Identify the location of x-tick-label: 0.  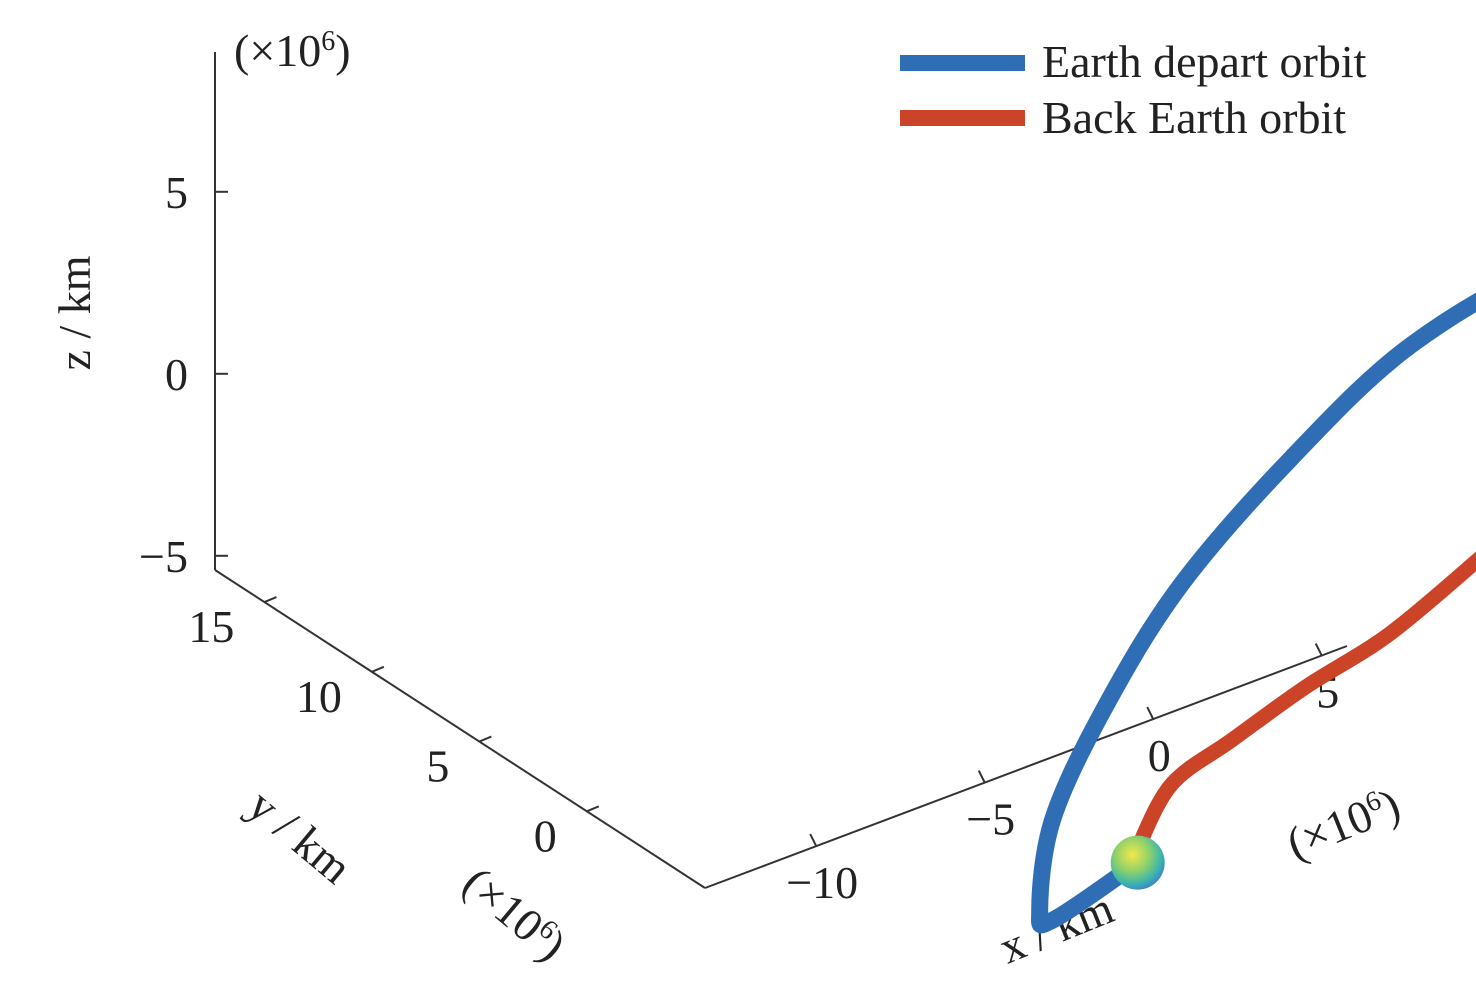
(1159, 755).